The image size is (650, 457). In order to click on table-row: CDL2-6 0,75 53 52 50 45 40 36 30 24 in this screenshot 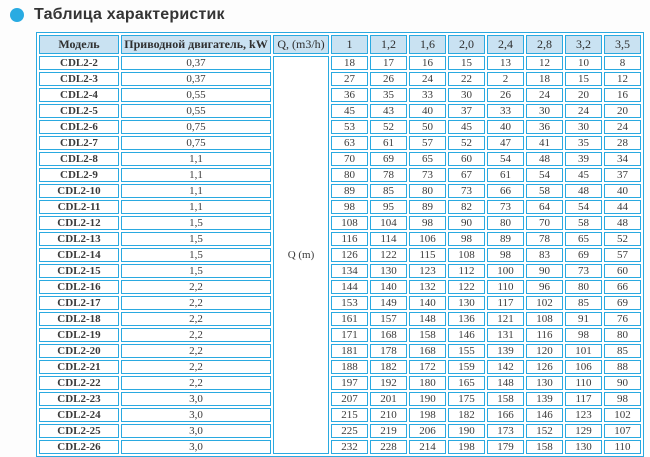, I will do `click(340, 127)`.